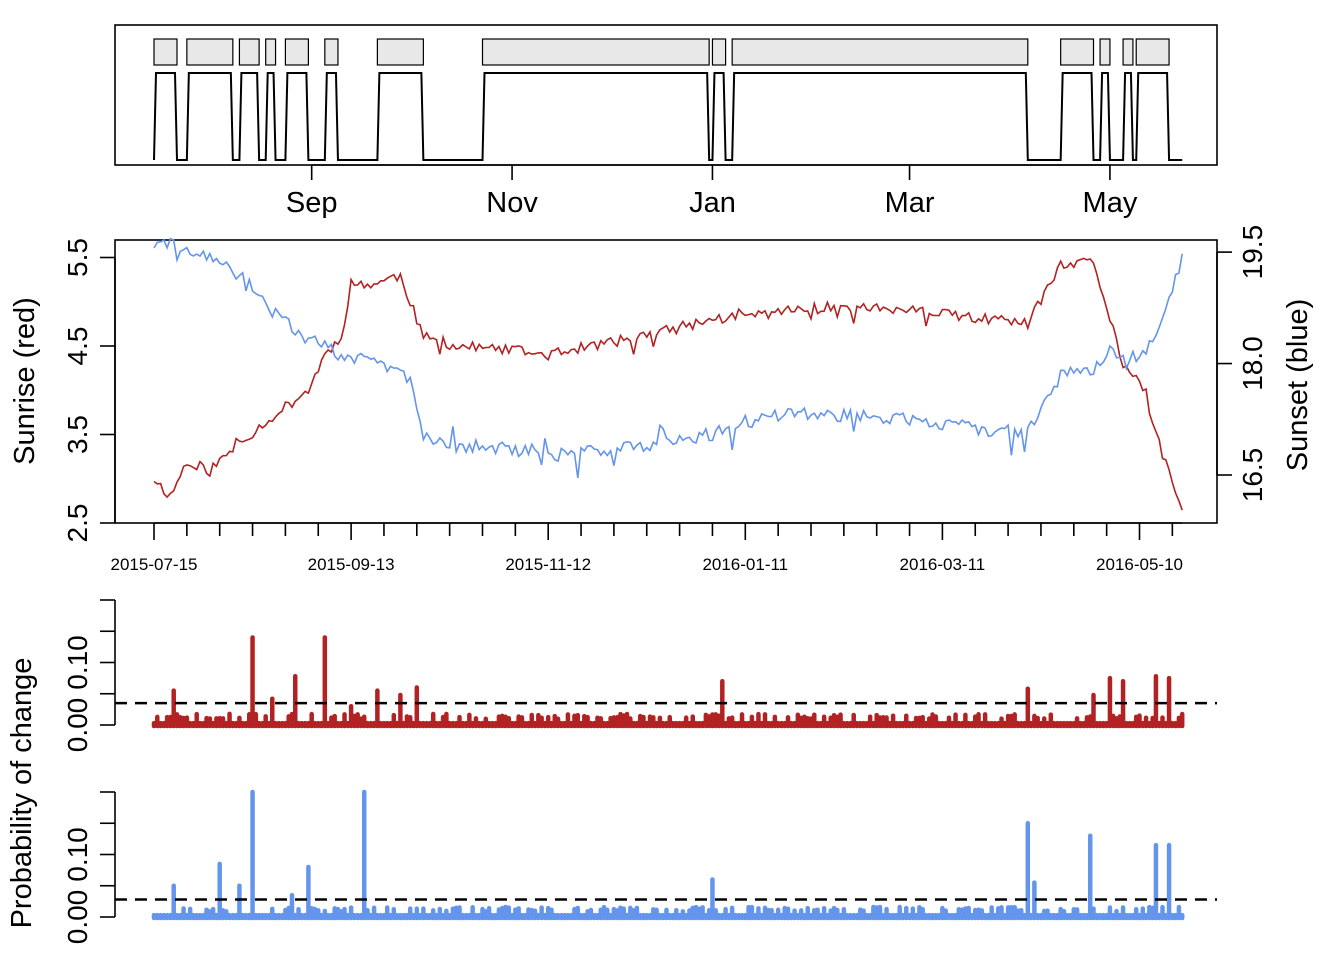 This screenshot has height=960, width=1344. What do you see at coordinates (77, 434) in the screenshot?
I see `y-tick-label: 3.5` at bounding box center [77, 434].